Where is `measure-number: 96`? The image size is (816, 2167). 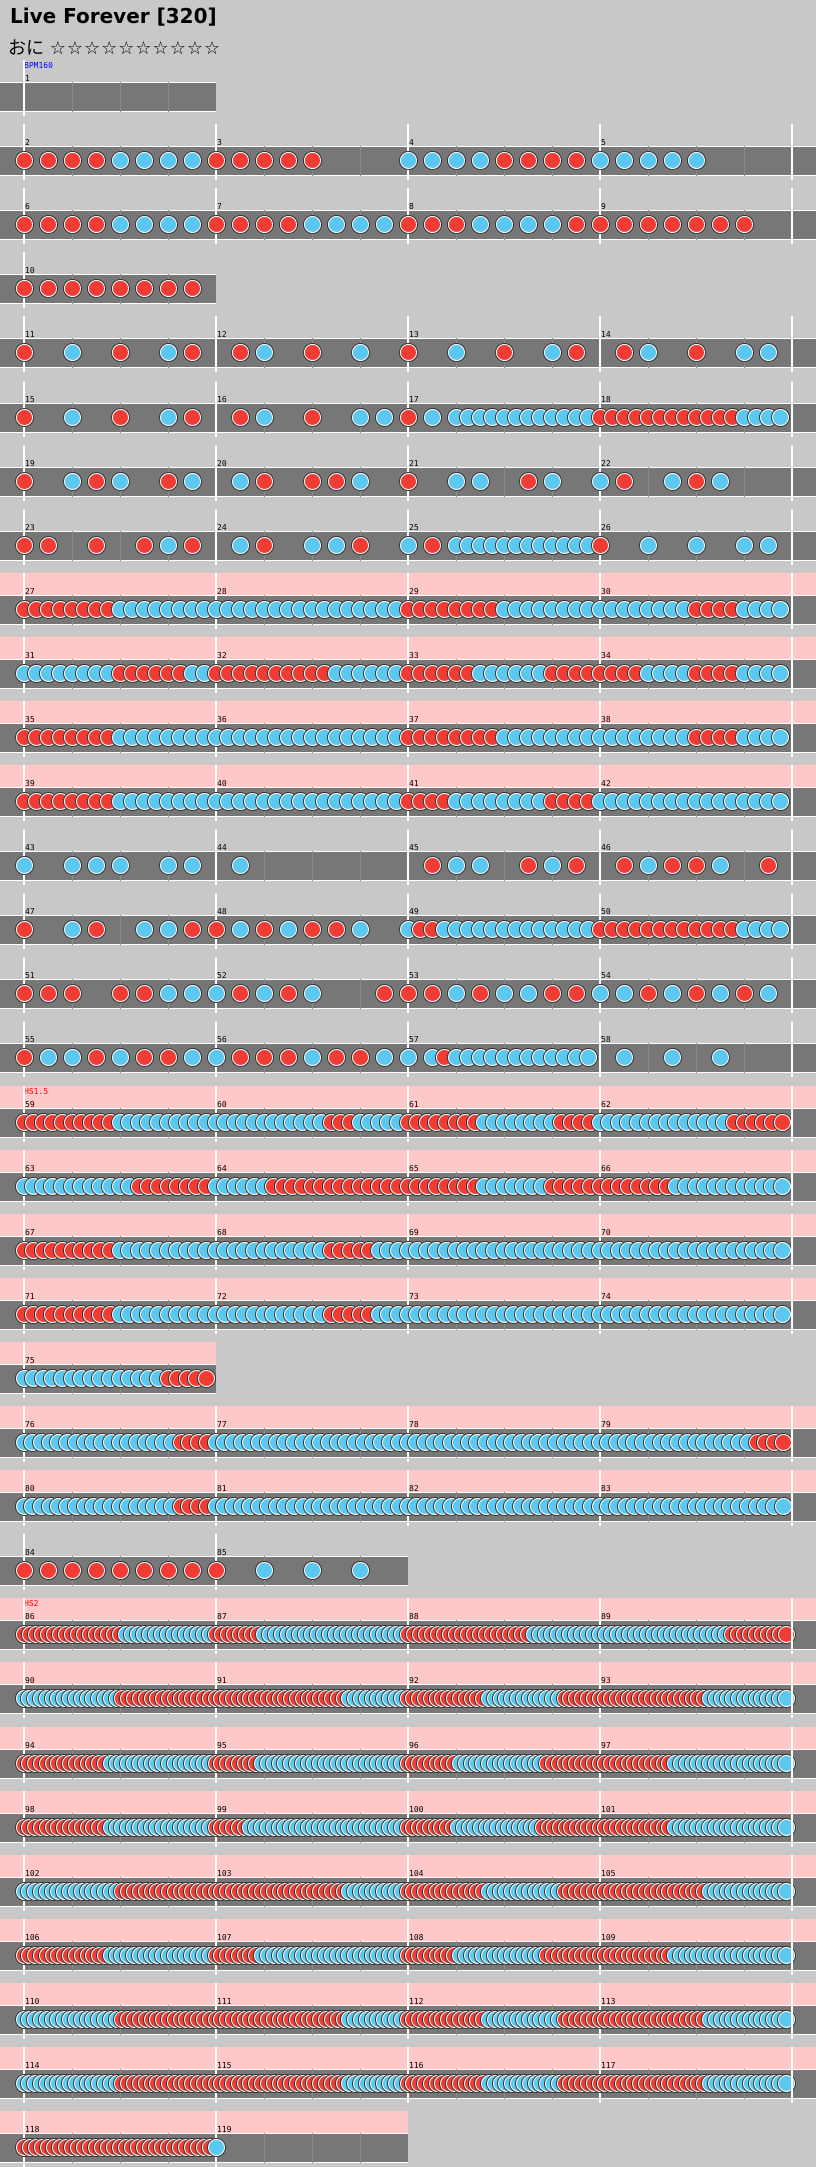 measure-number: 96 is located at coordinates (414, 1745).